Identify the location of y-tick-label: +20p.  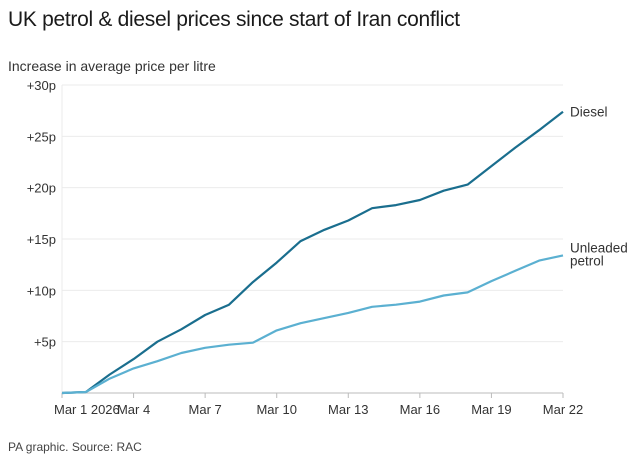
(41, 188).